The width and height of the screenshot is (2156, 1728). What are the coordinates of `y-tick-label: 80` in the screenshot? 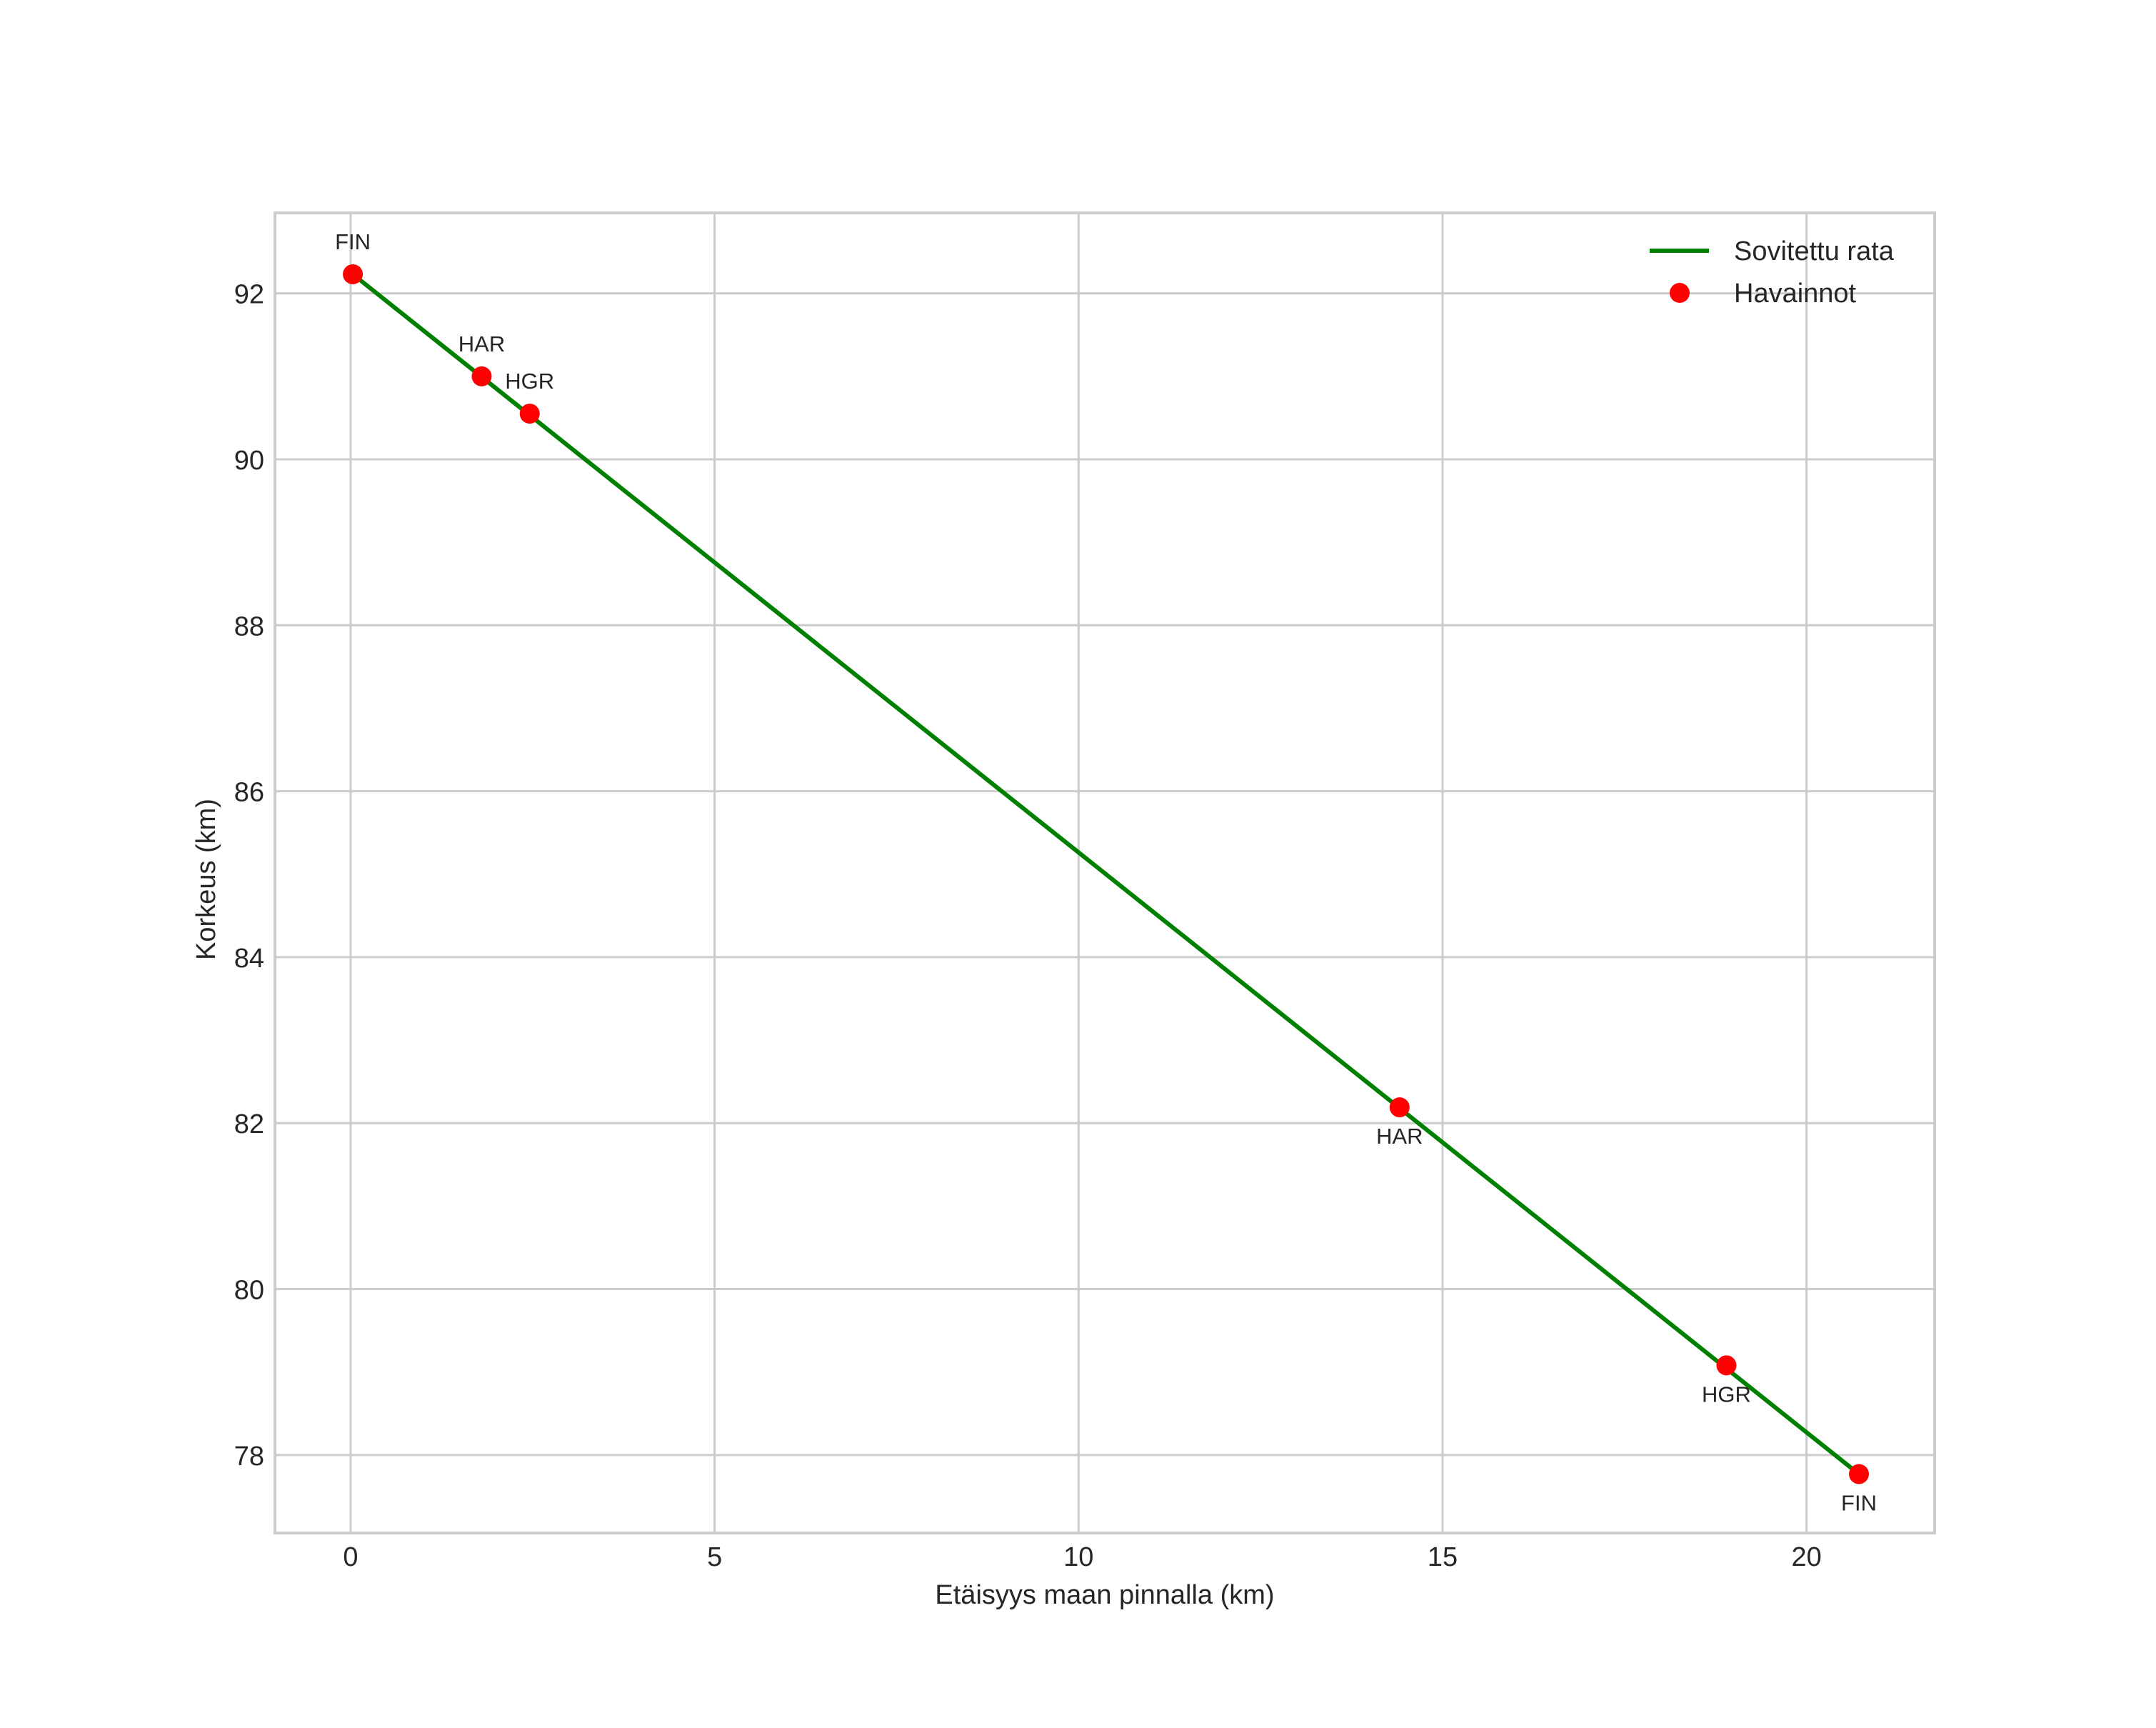 It's located at (249, 1291).